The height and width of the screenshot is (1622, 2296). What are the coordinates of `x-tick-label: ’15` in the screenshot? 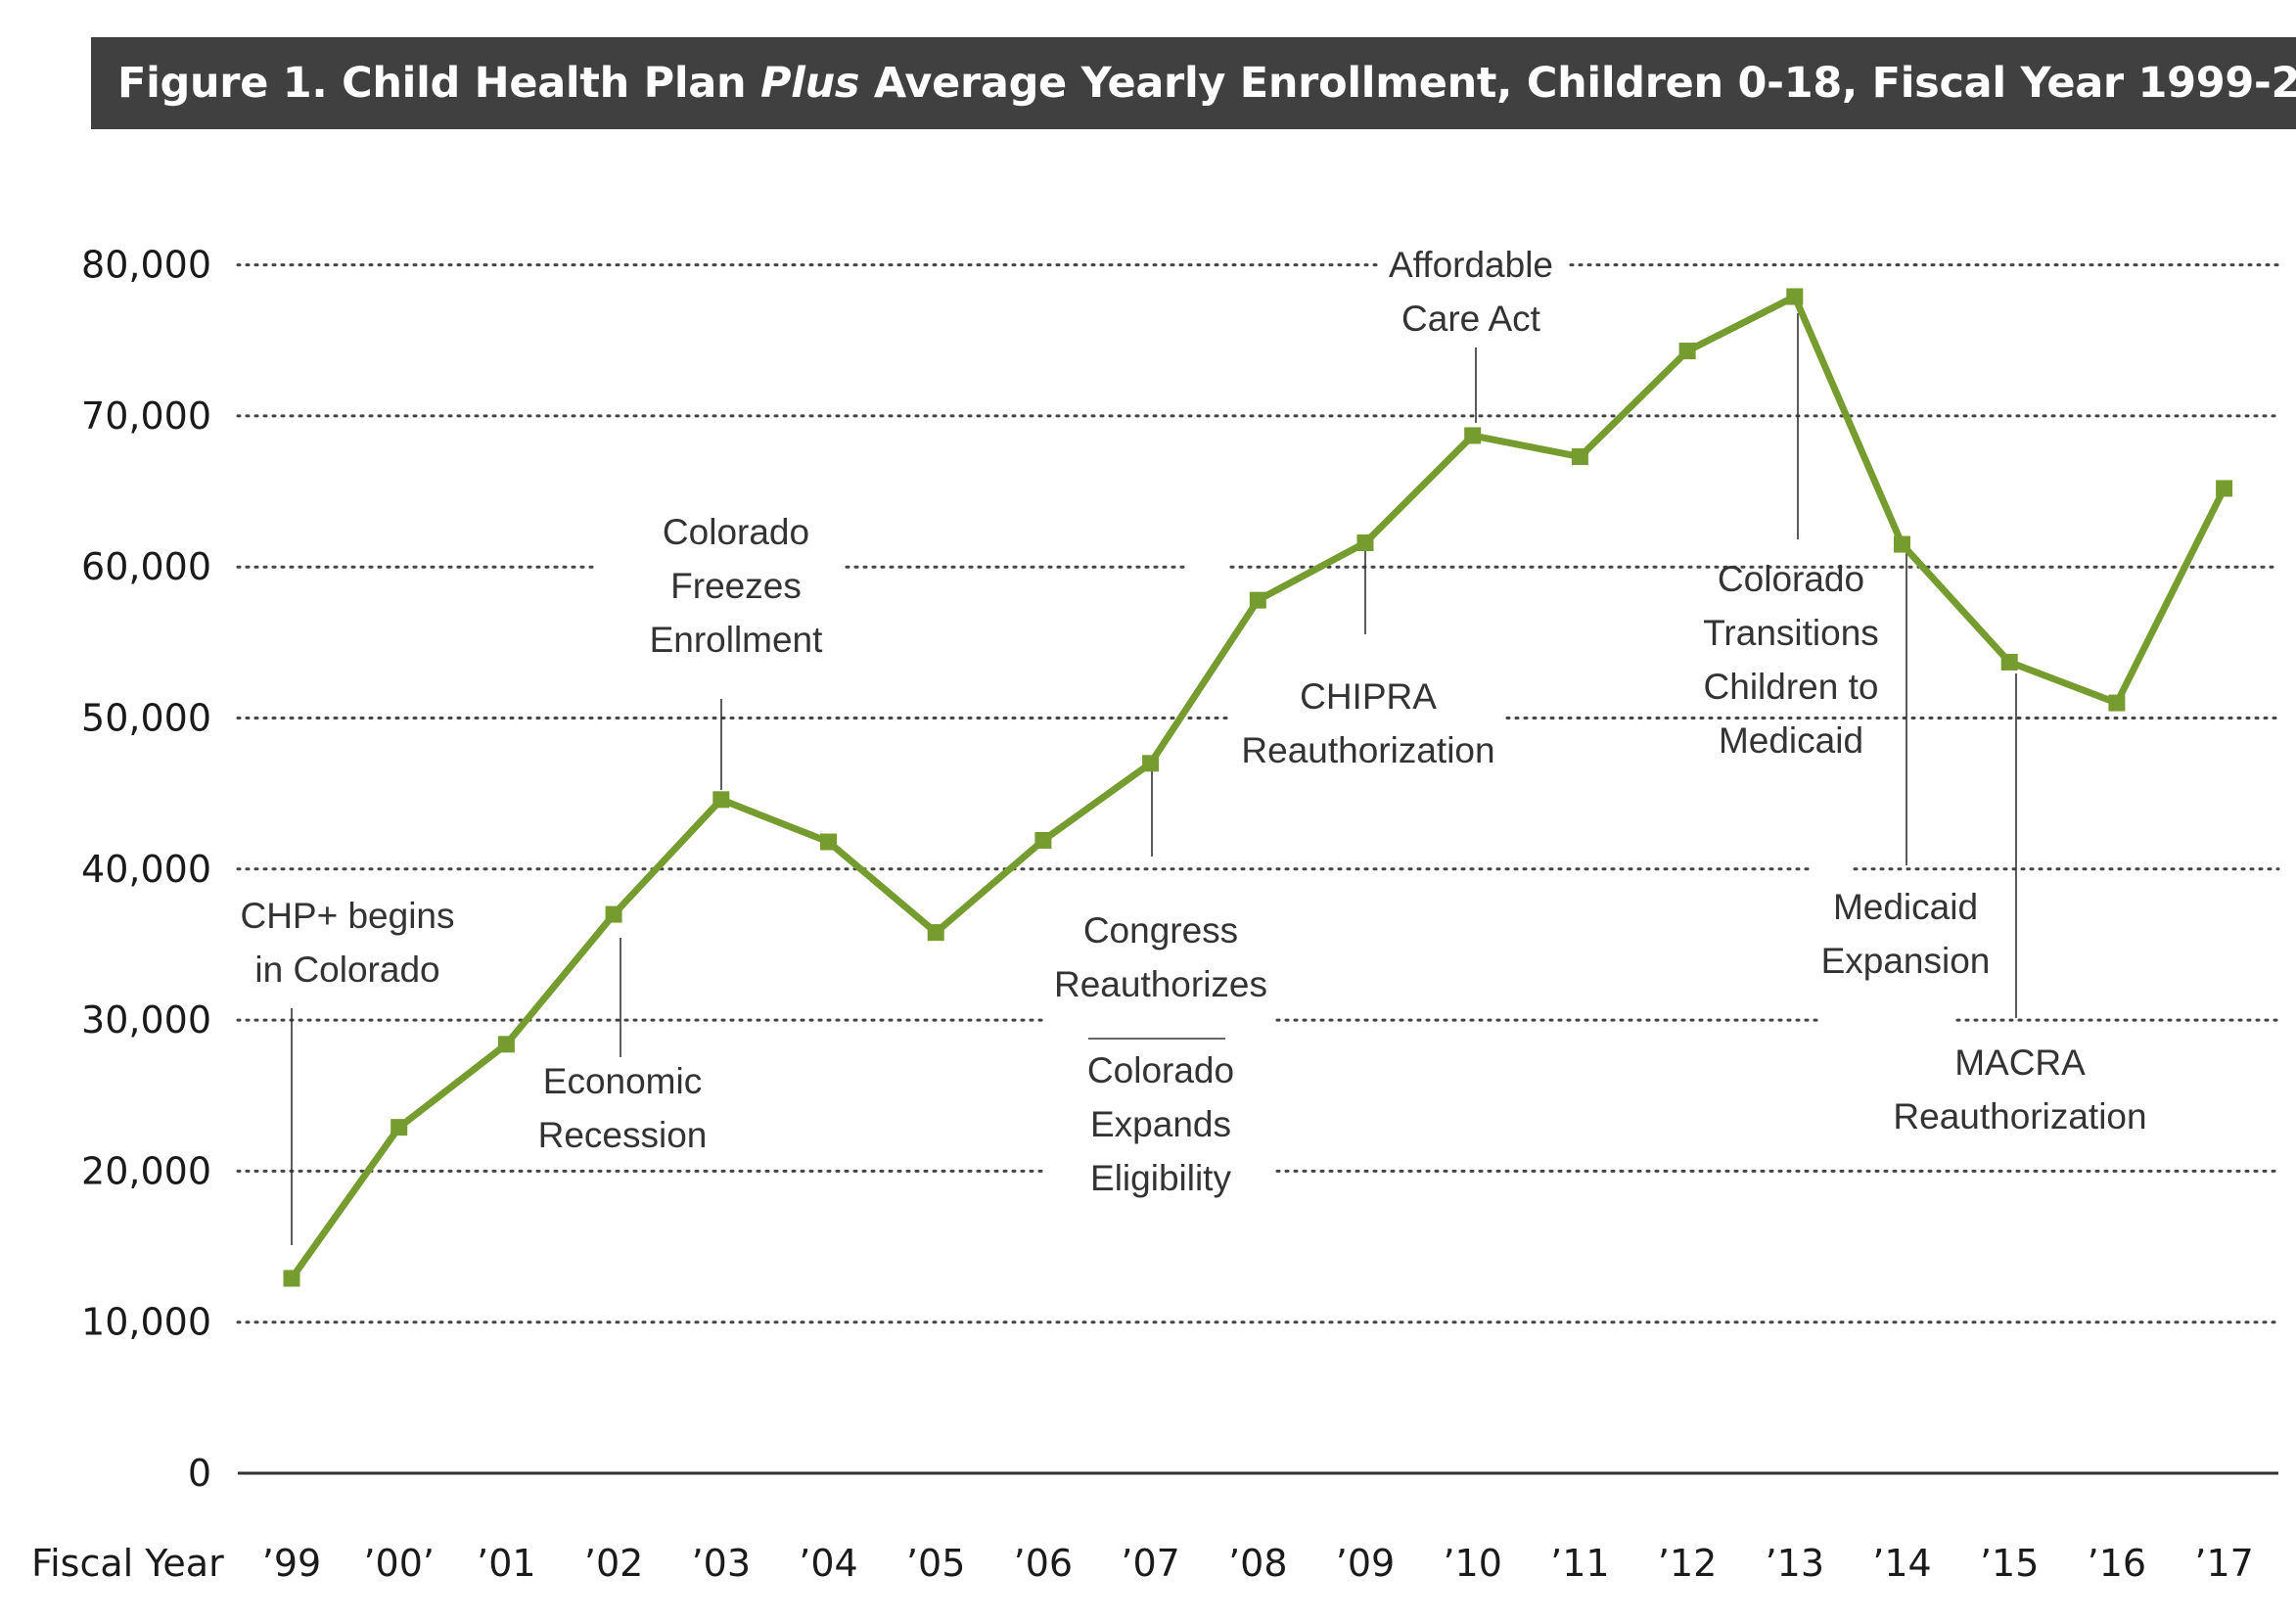 It's located at (2009, 1563).